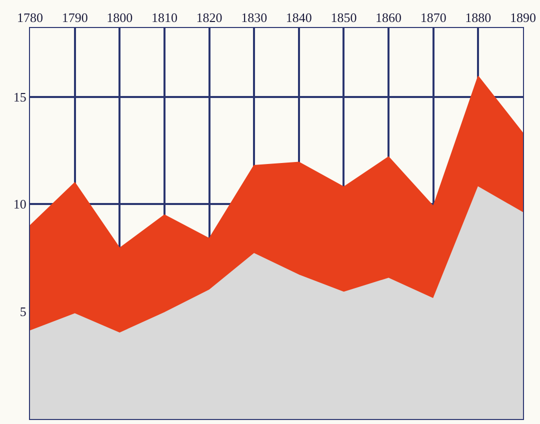  I want to click on x-tick-label: 1850, so click(343, 17).